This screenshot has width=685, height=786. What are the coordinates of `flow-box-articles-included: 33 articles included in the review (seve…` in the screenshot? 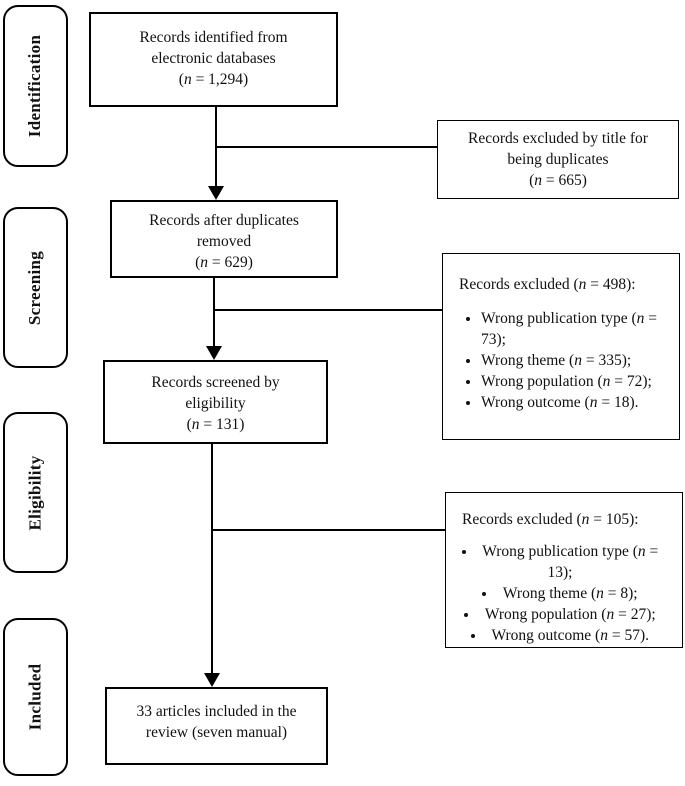 It's located at (216, 726).